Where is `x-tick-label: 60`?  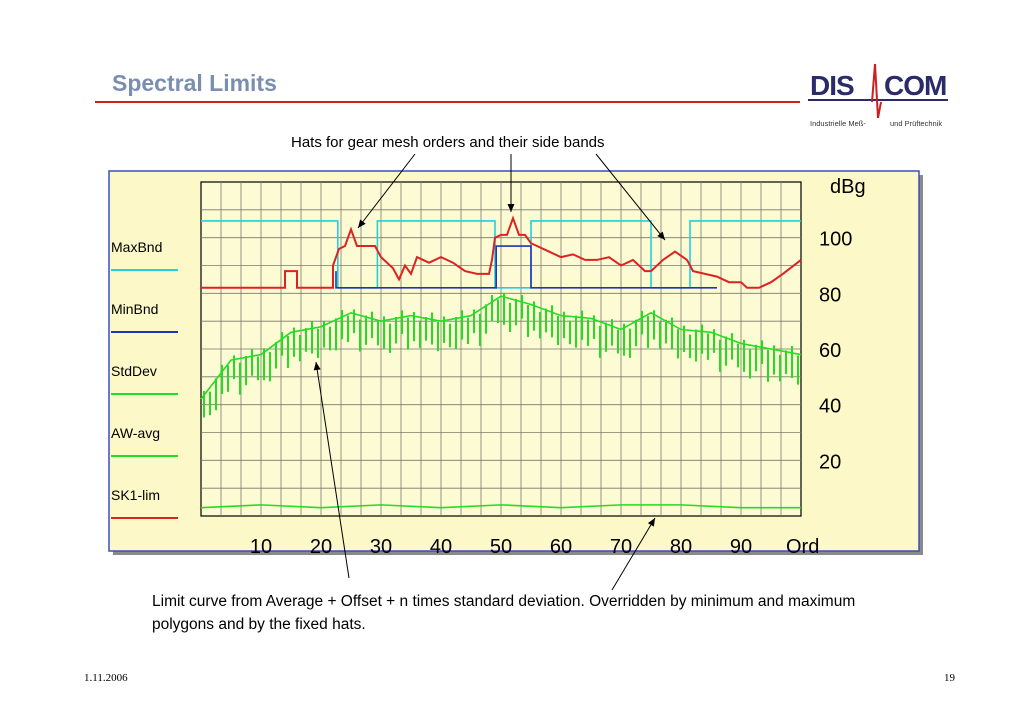 x-tick-label: 60 is located at coordinates (561, 547).